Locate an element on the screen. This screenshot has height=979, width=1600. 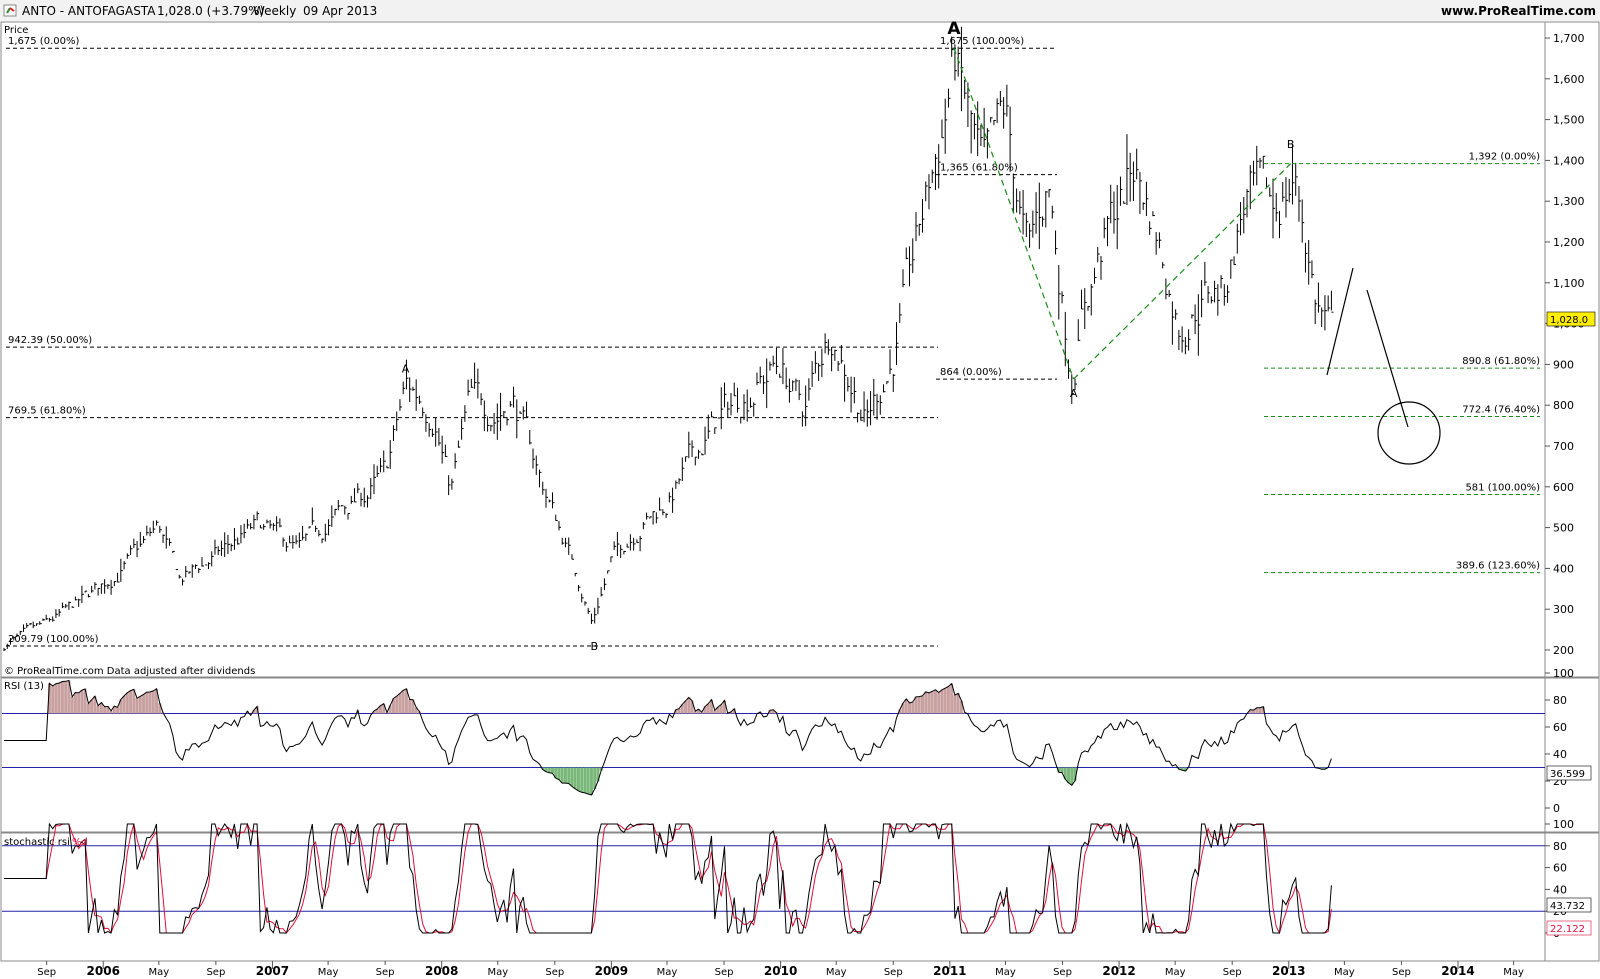
price-axis-label: 300 is located at coordinates (1563, 609).